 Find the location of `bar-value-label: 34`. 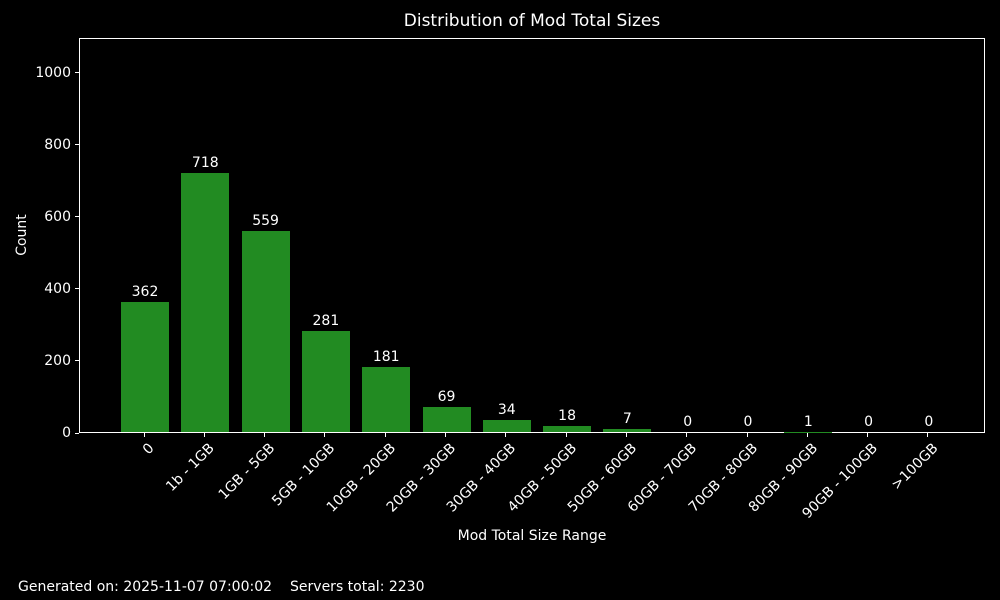

bar-value-label: 34 is located at coordinates (506, 409).